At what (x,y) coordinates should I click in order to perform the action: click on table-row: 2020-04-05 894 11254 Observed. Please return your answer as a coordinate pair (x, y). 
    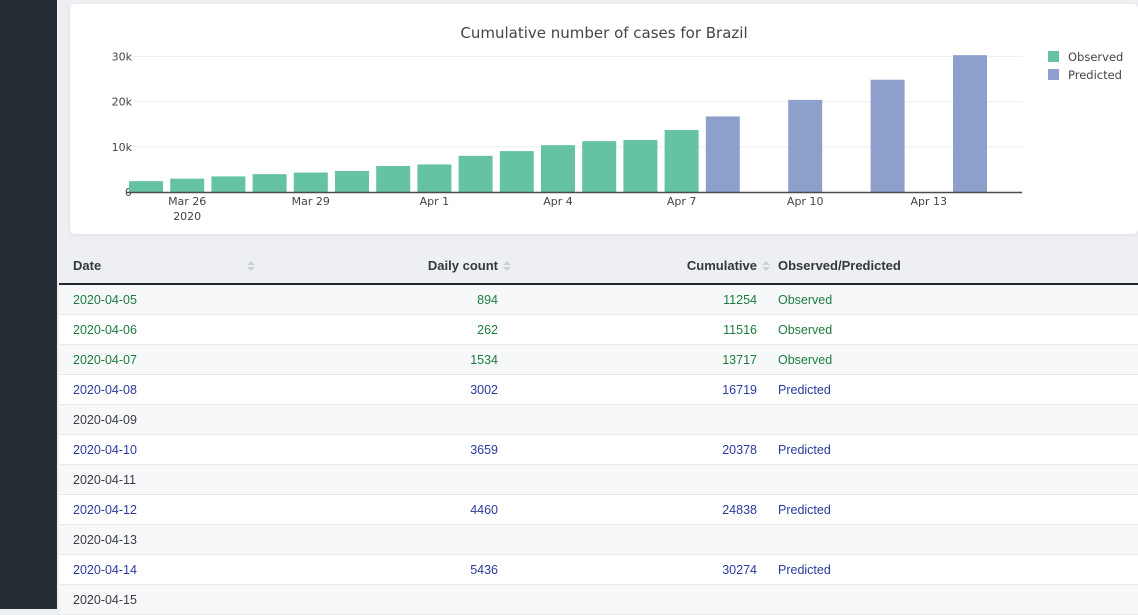
    Looking at the image, I should click on (598, 300).